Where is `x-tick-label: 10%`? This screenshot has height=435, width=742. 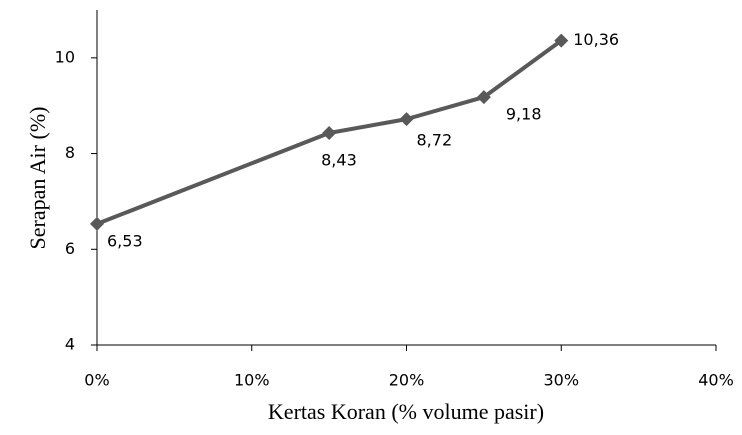
x-tick-label: 10% is located at coordinates (252, 380).